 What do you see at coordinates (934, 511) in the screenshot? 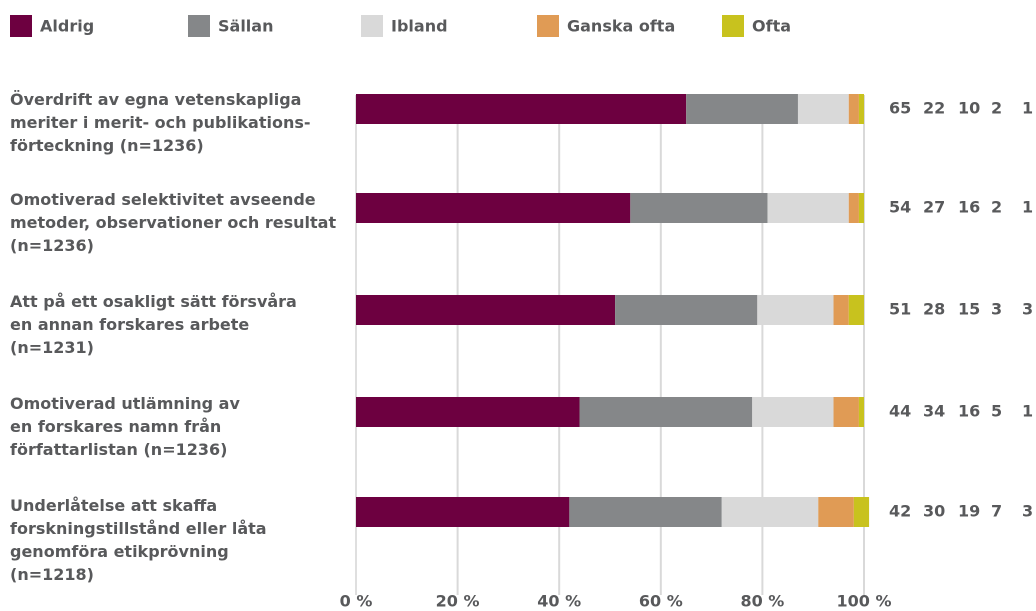
I see `value-label: 30` at bounding box center [934, 511].